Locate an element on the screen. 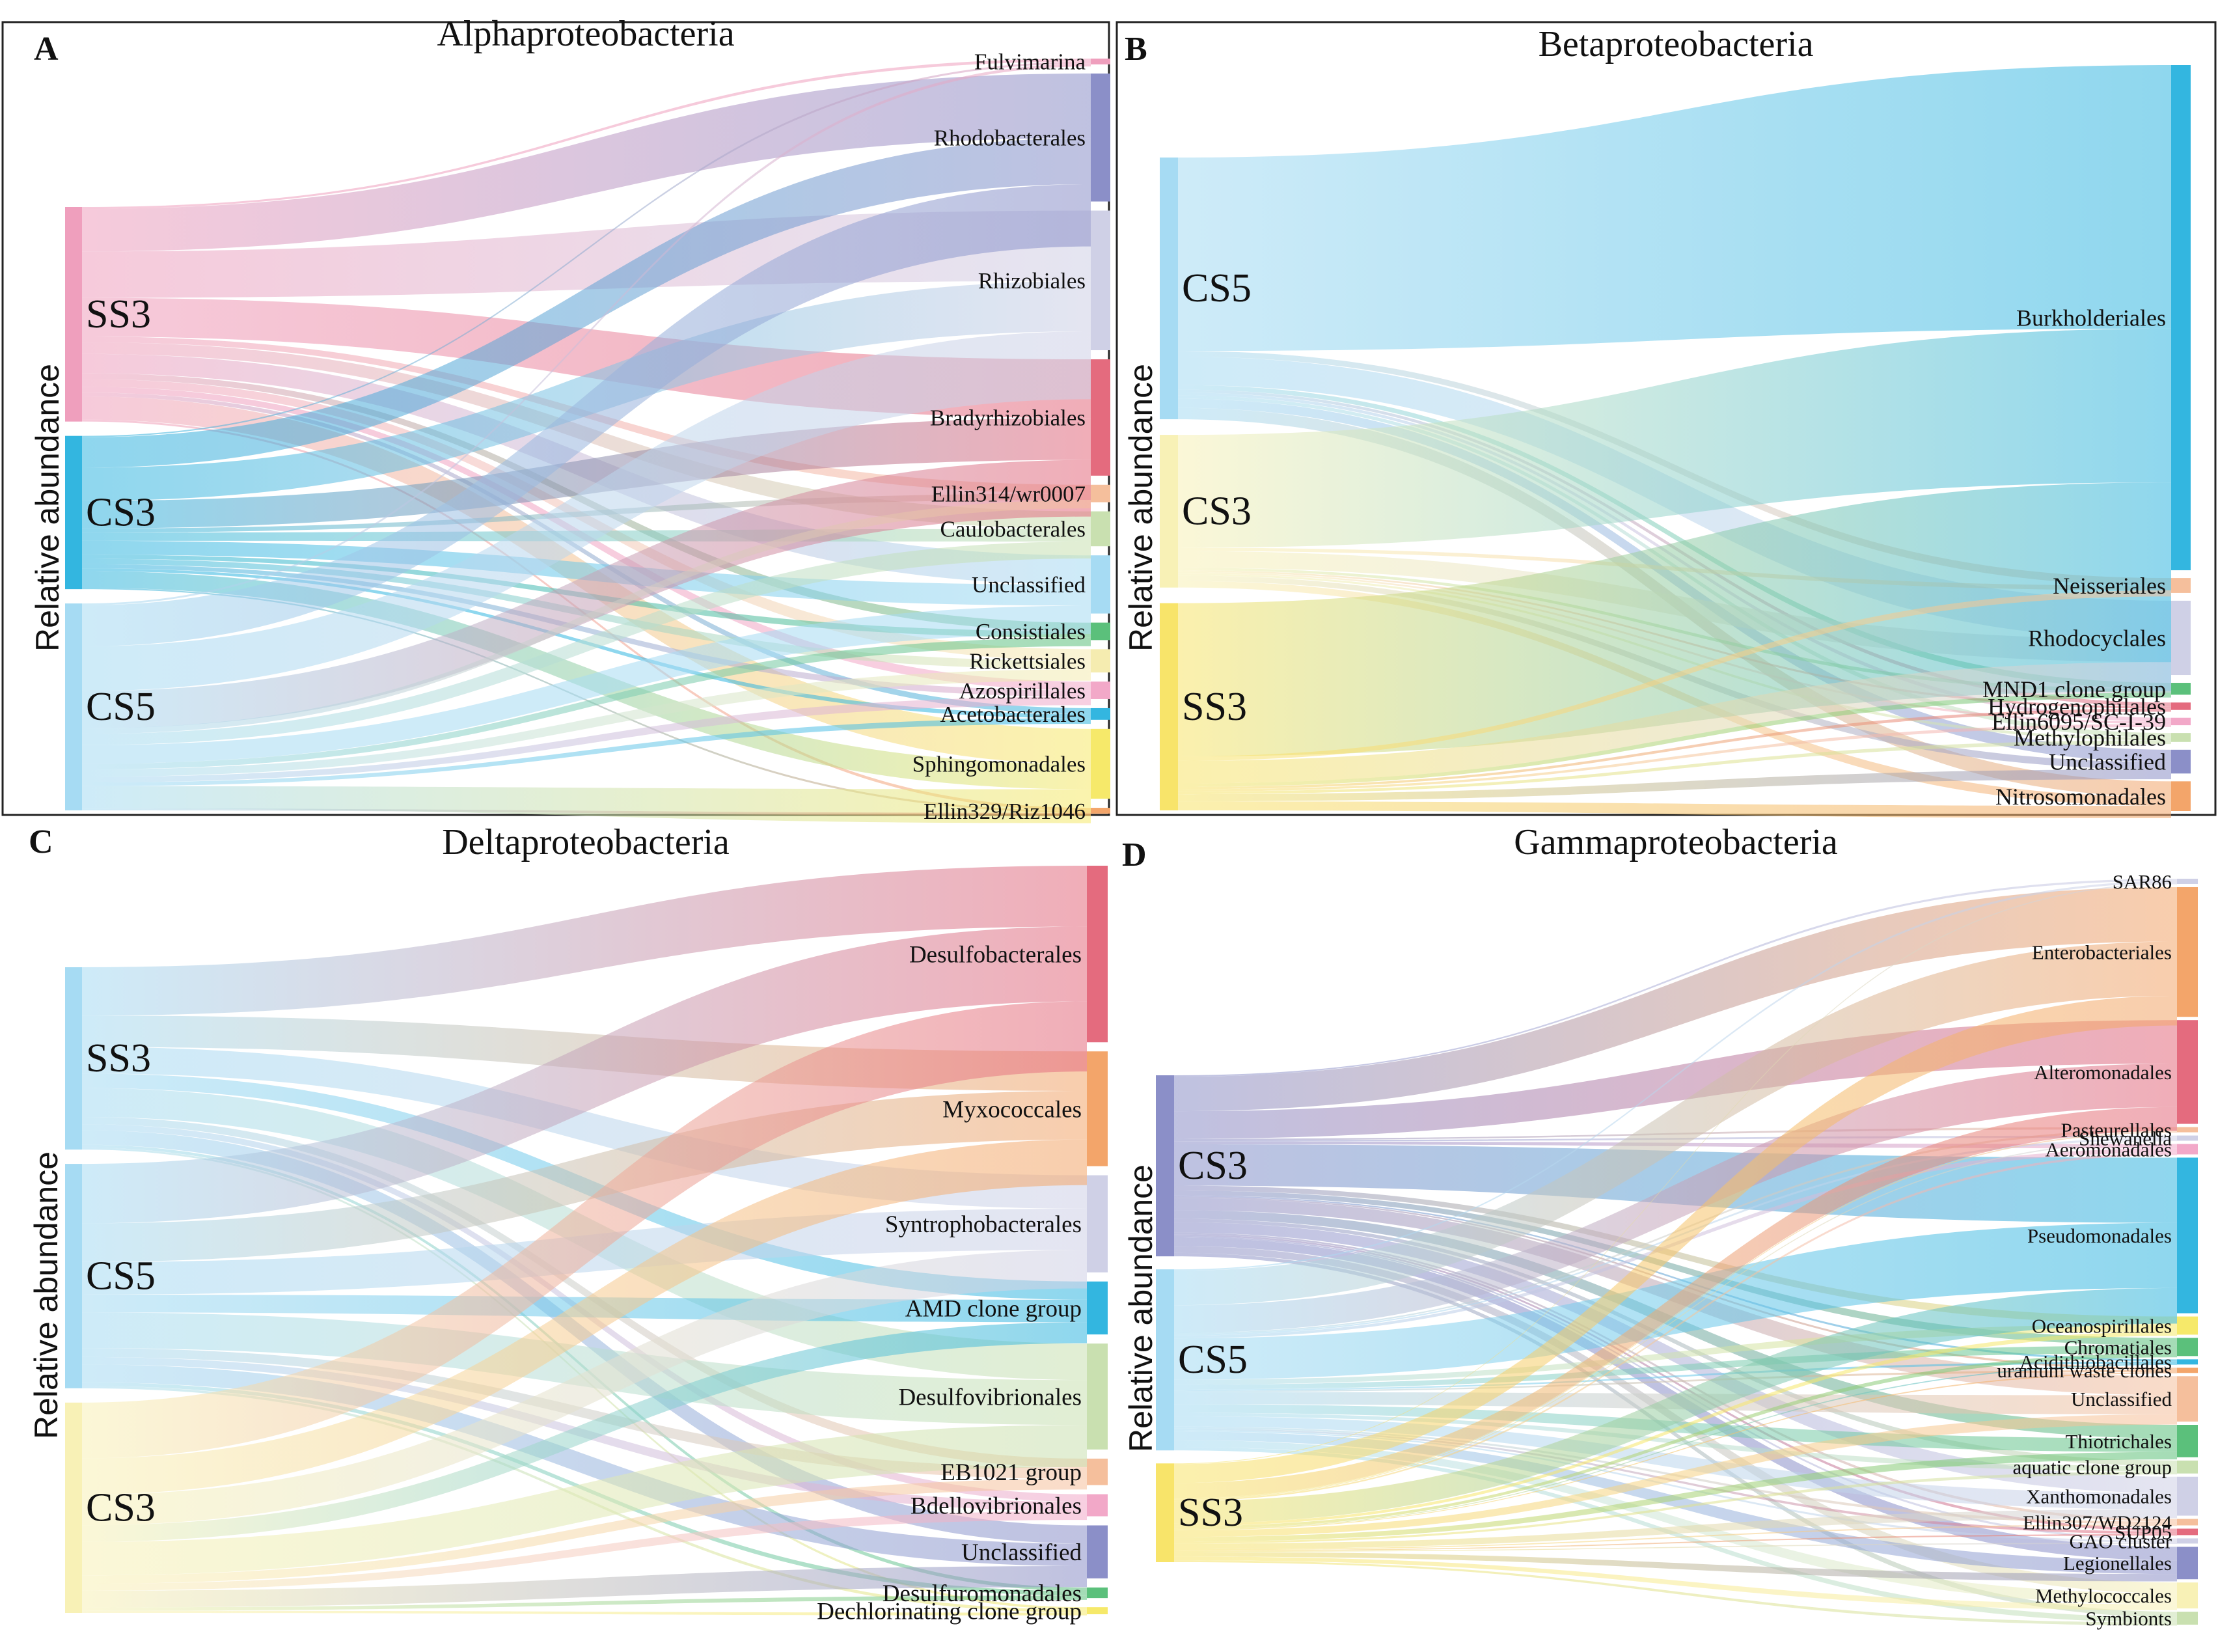  target-label-hydrogenophilales: Hydrogenophilales is located at coordinates (2077, 707).